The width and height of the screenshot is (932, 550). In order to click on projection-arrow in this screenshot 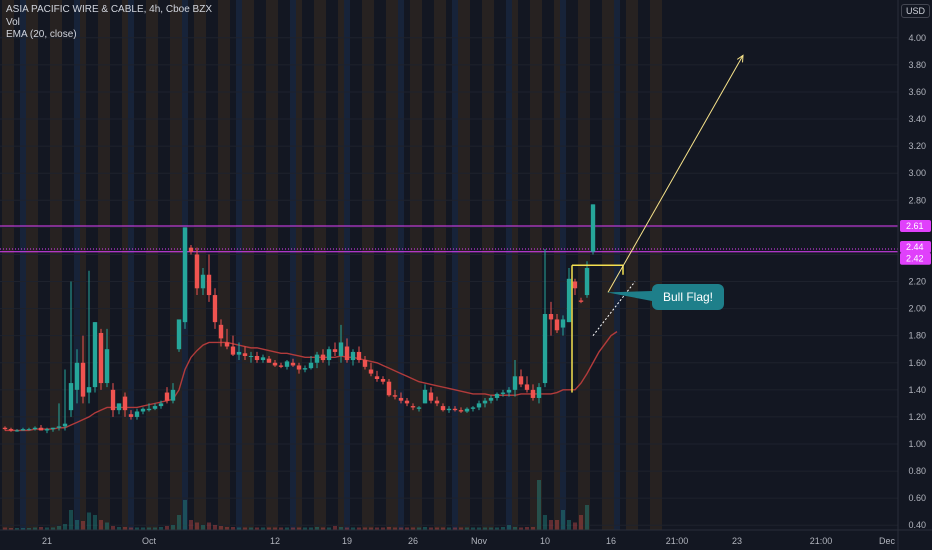, I will do `click(675, 174)`.